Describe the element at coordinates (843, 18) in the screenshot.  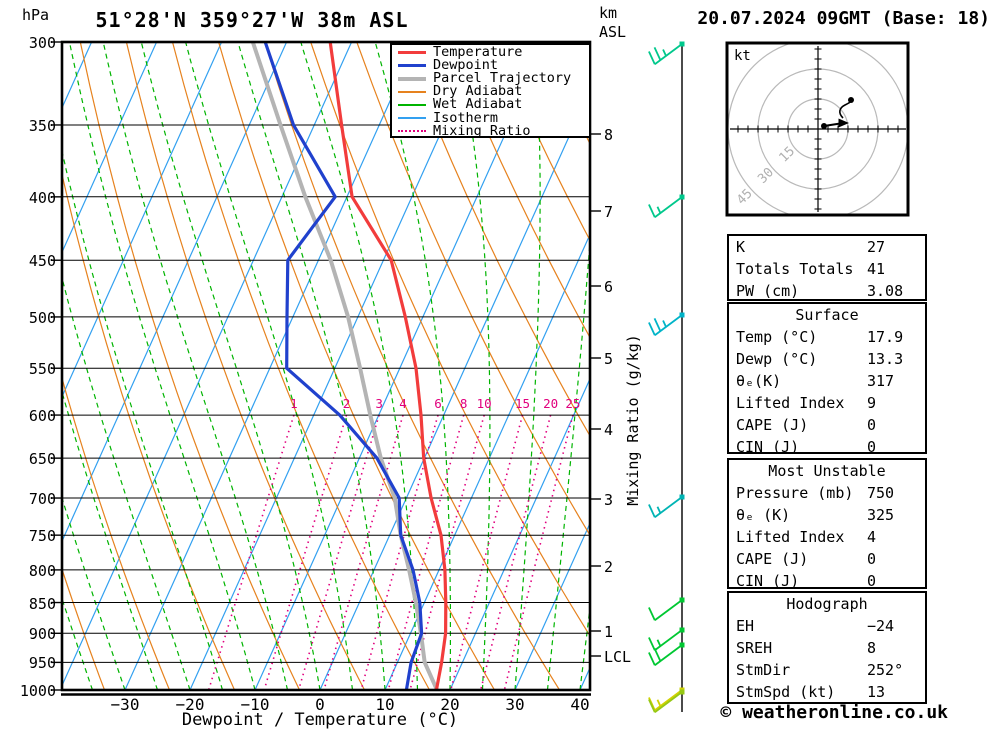
I see `datetime-label: 20.07.2024 09GMT (Base: 18)` at that location.